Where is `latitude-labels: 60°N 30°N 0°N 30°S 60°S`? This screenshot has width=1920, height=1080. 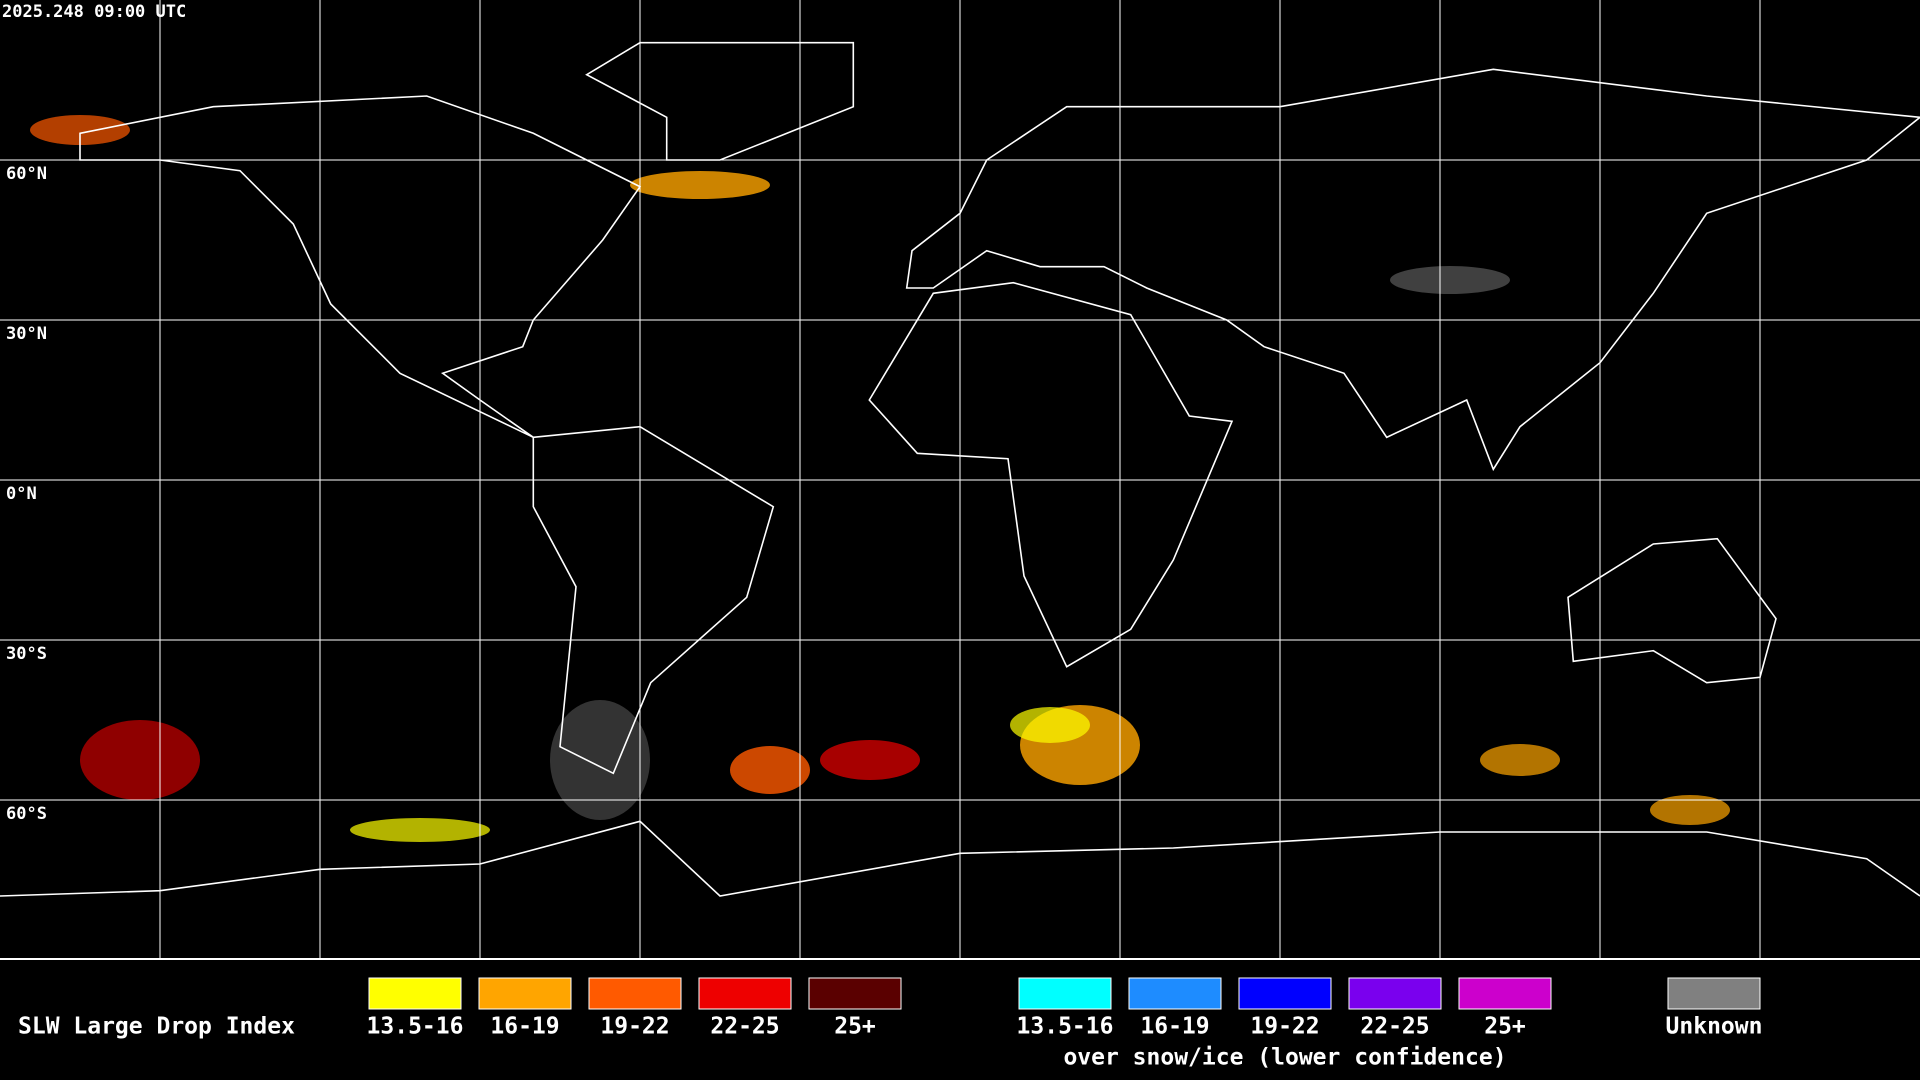
latitude-labels: 60°N 30°N 0°N 30°S 60°S is located at coordinates (26, 494).